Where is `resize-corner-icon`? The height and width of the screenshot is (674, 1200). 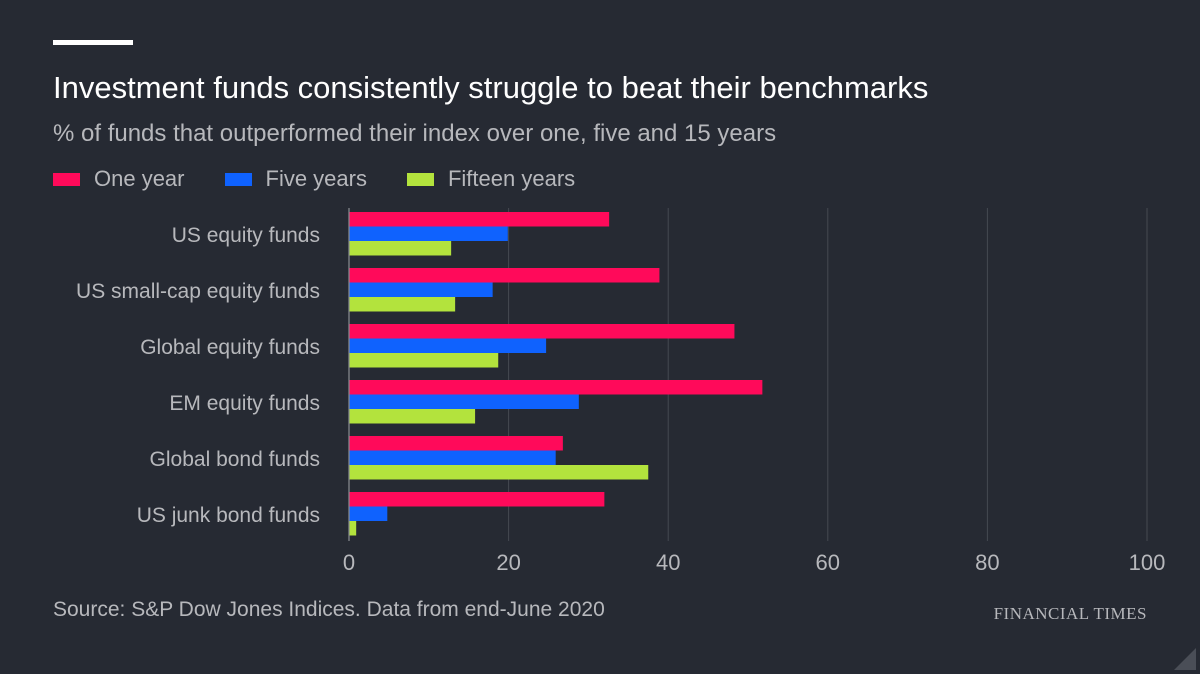
resize-corner-icon is located at coordinates (1185, 659).